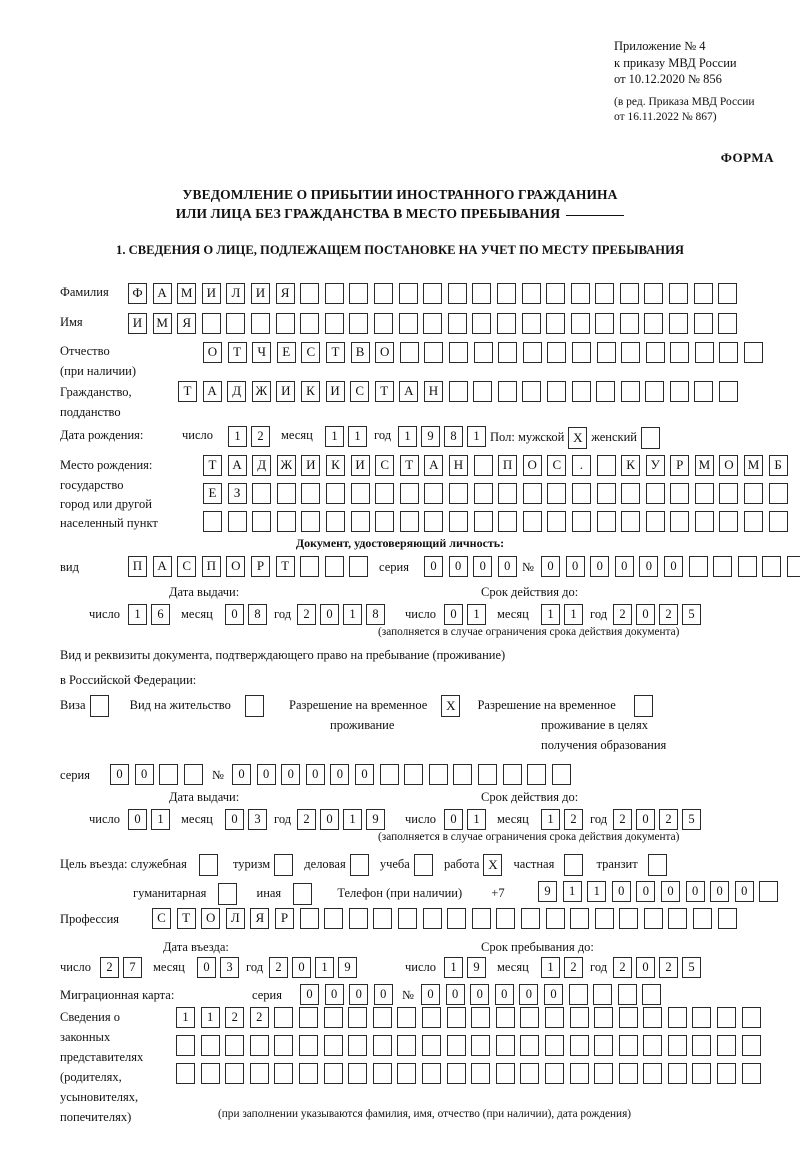 This screenshot has height=1163, width=800. What do you see at coordinates (668, 967) in the screenshot?
I see `char-cell: 2` at bounding box center [668, 967].